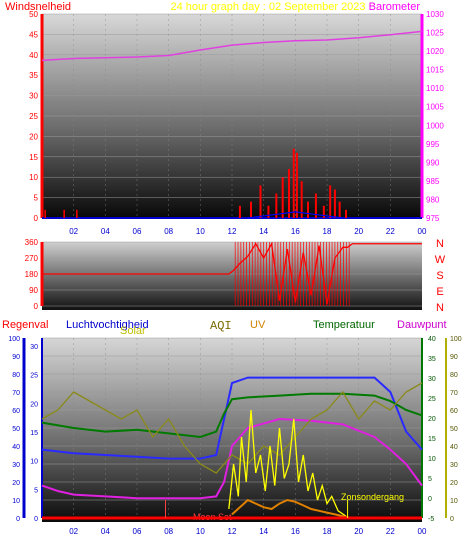  What do you see at coordinates (14, 339) in the screenshot?
I see `rain-tick-label: 100` at bounding box center [14, 339].